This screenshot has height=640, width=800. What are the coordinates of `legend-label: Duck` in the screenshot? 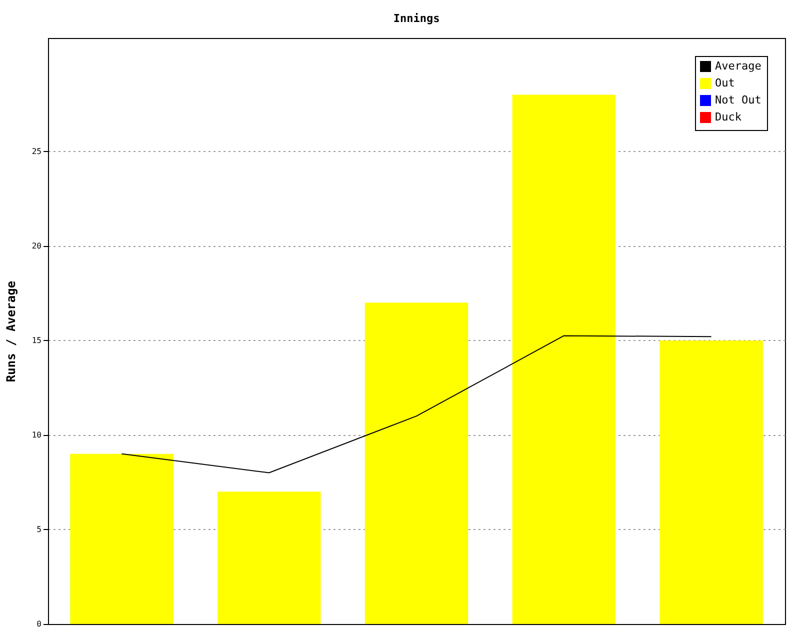 It's located at (728, 117).